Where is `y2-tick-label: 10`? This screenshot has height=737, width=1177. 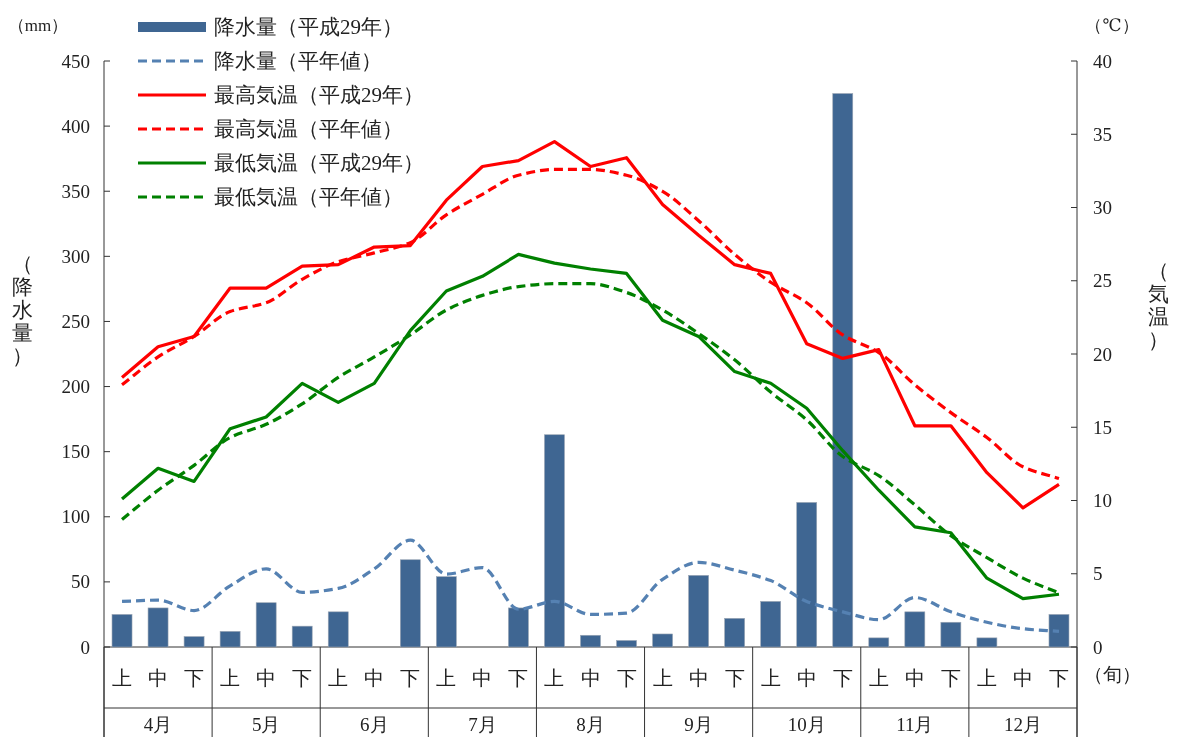 y2-tick-label: 10 is located at coordinates (1102, 500).